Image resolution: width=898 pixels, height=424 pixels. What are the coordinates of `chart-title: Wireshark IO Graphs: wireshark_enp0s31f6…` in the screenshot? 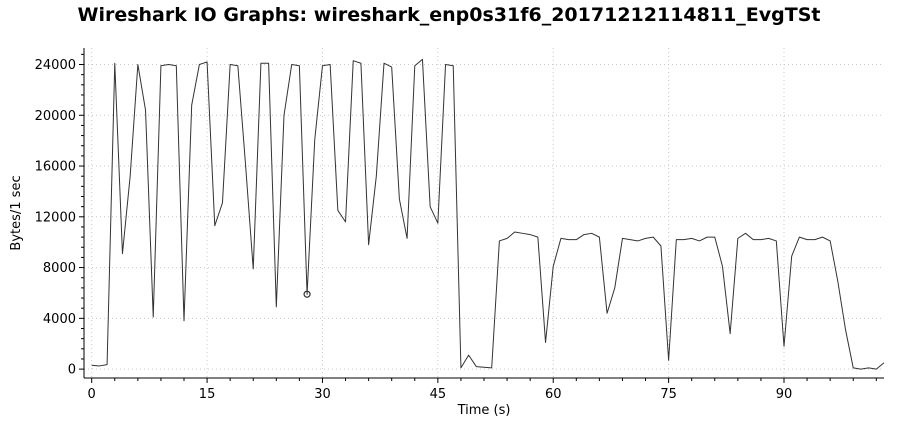 It's located at (449, 15).